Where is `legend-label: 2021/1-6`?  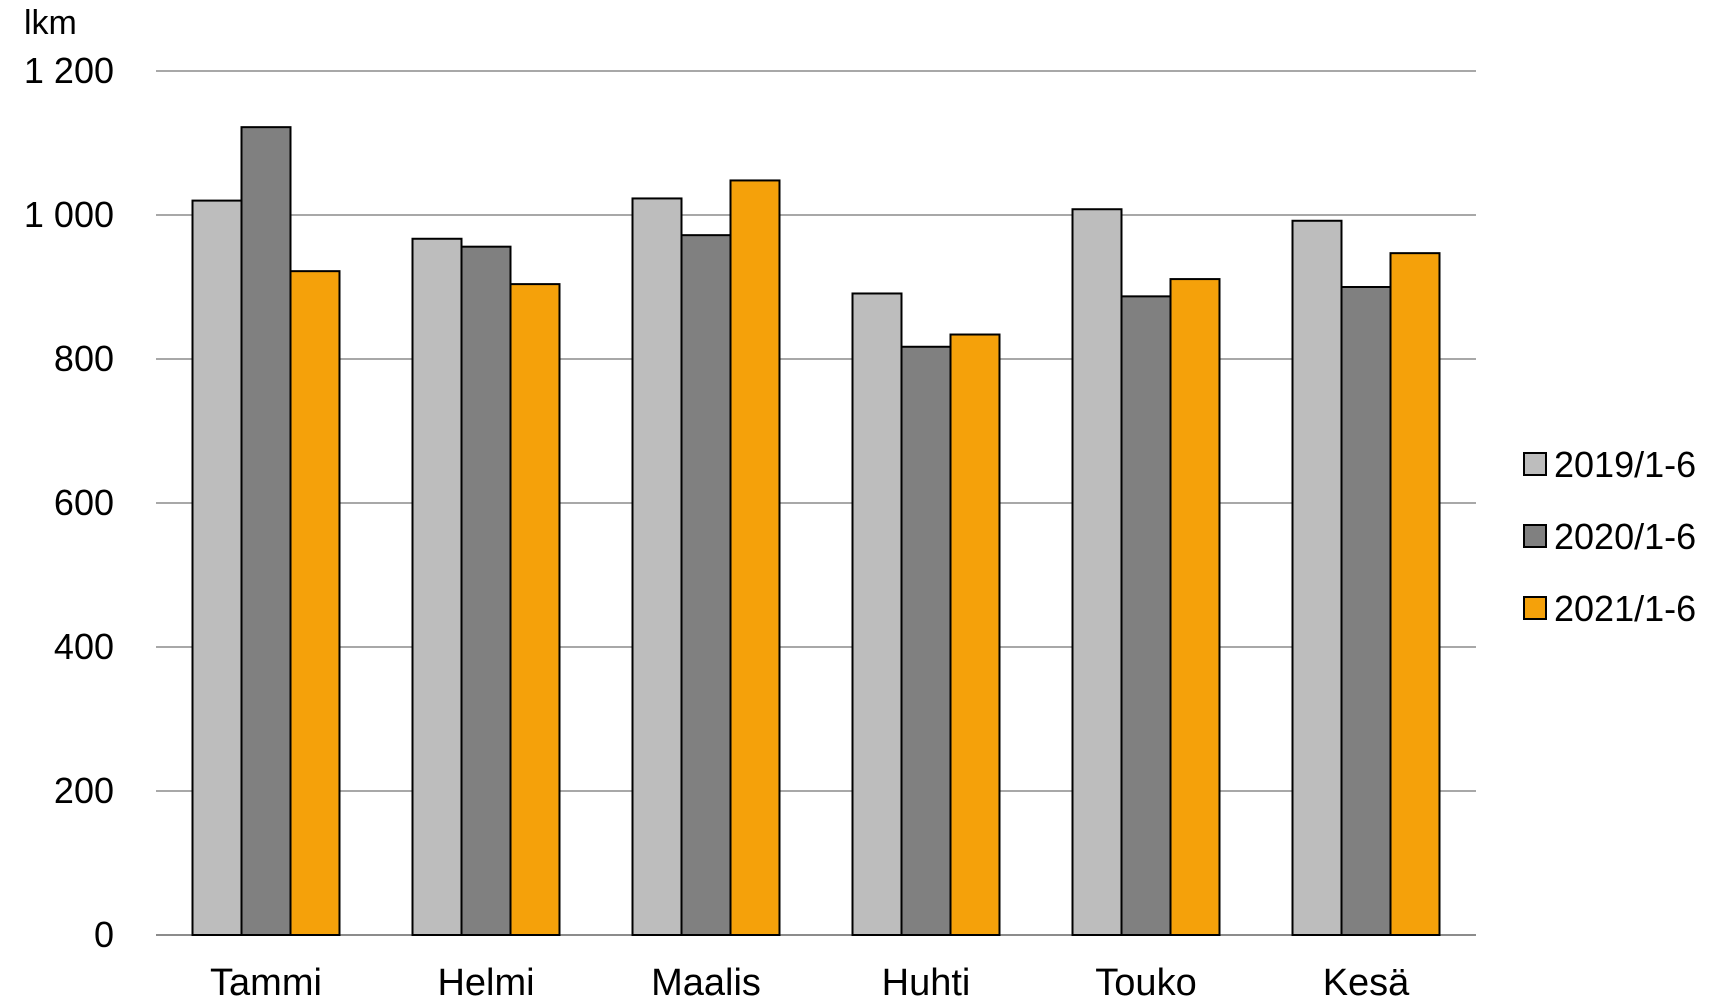
legend-label: 2021/1-6 is located at coordinates (1625, 608).